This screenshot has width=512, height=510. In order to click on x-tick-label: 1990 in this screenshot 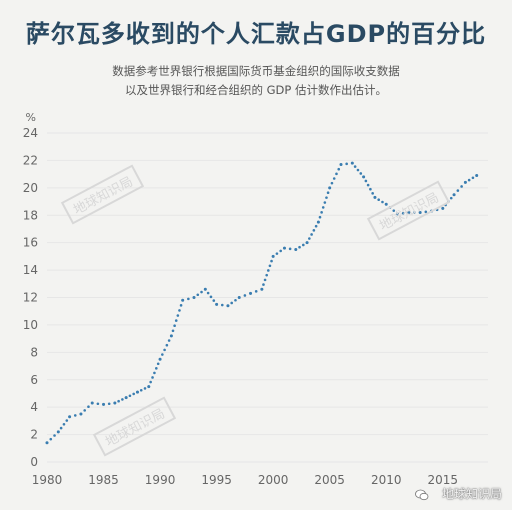, I will do `click(160, 480)`.